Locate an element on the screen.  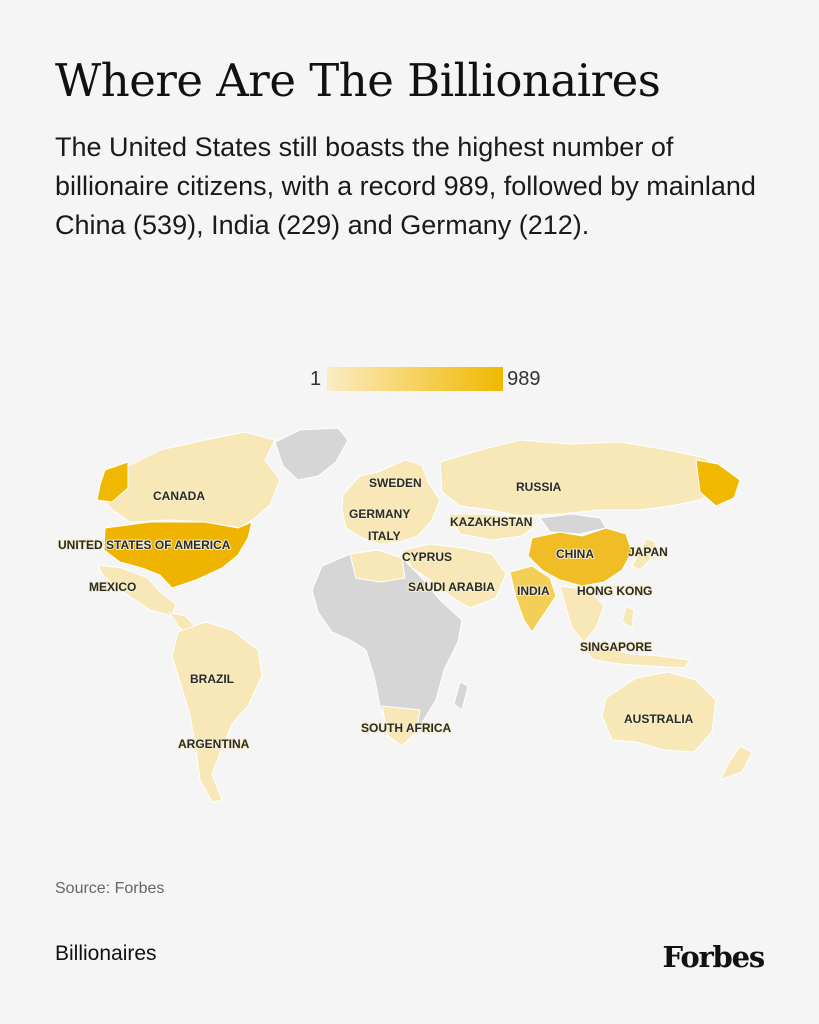
region-china is located at coordinates (580, 557).